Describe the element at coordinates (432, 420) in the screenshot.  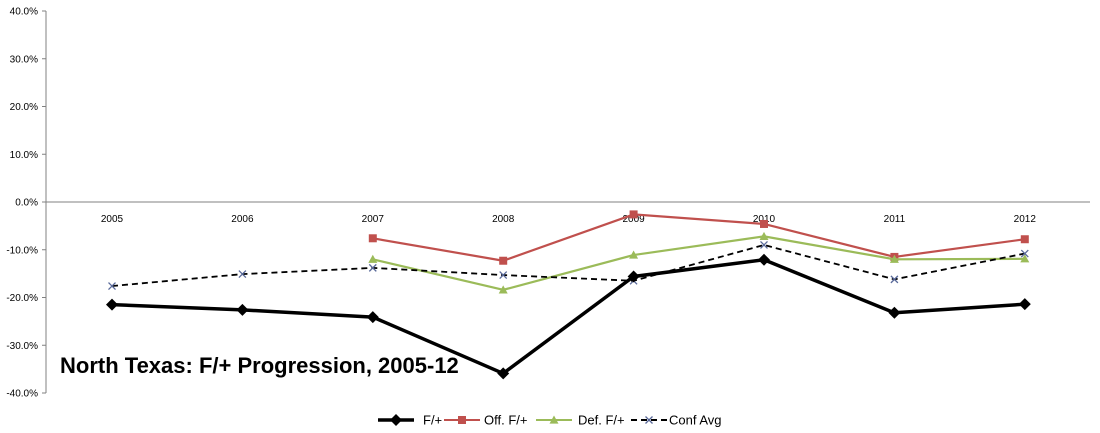
I see `legend-label: F/+` at that location.